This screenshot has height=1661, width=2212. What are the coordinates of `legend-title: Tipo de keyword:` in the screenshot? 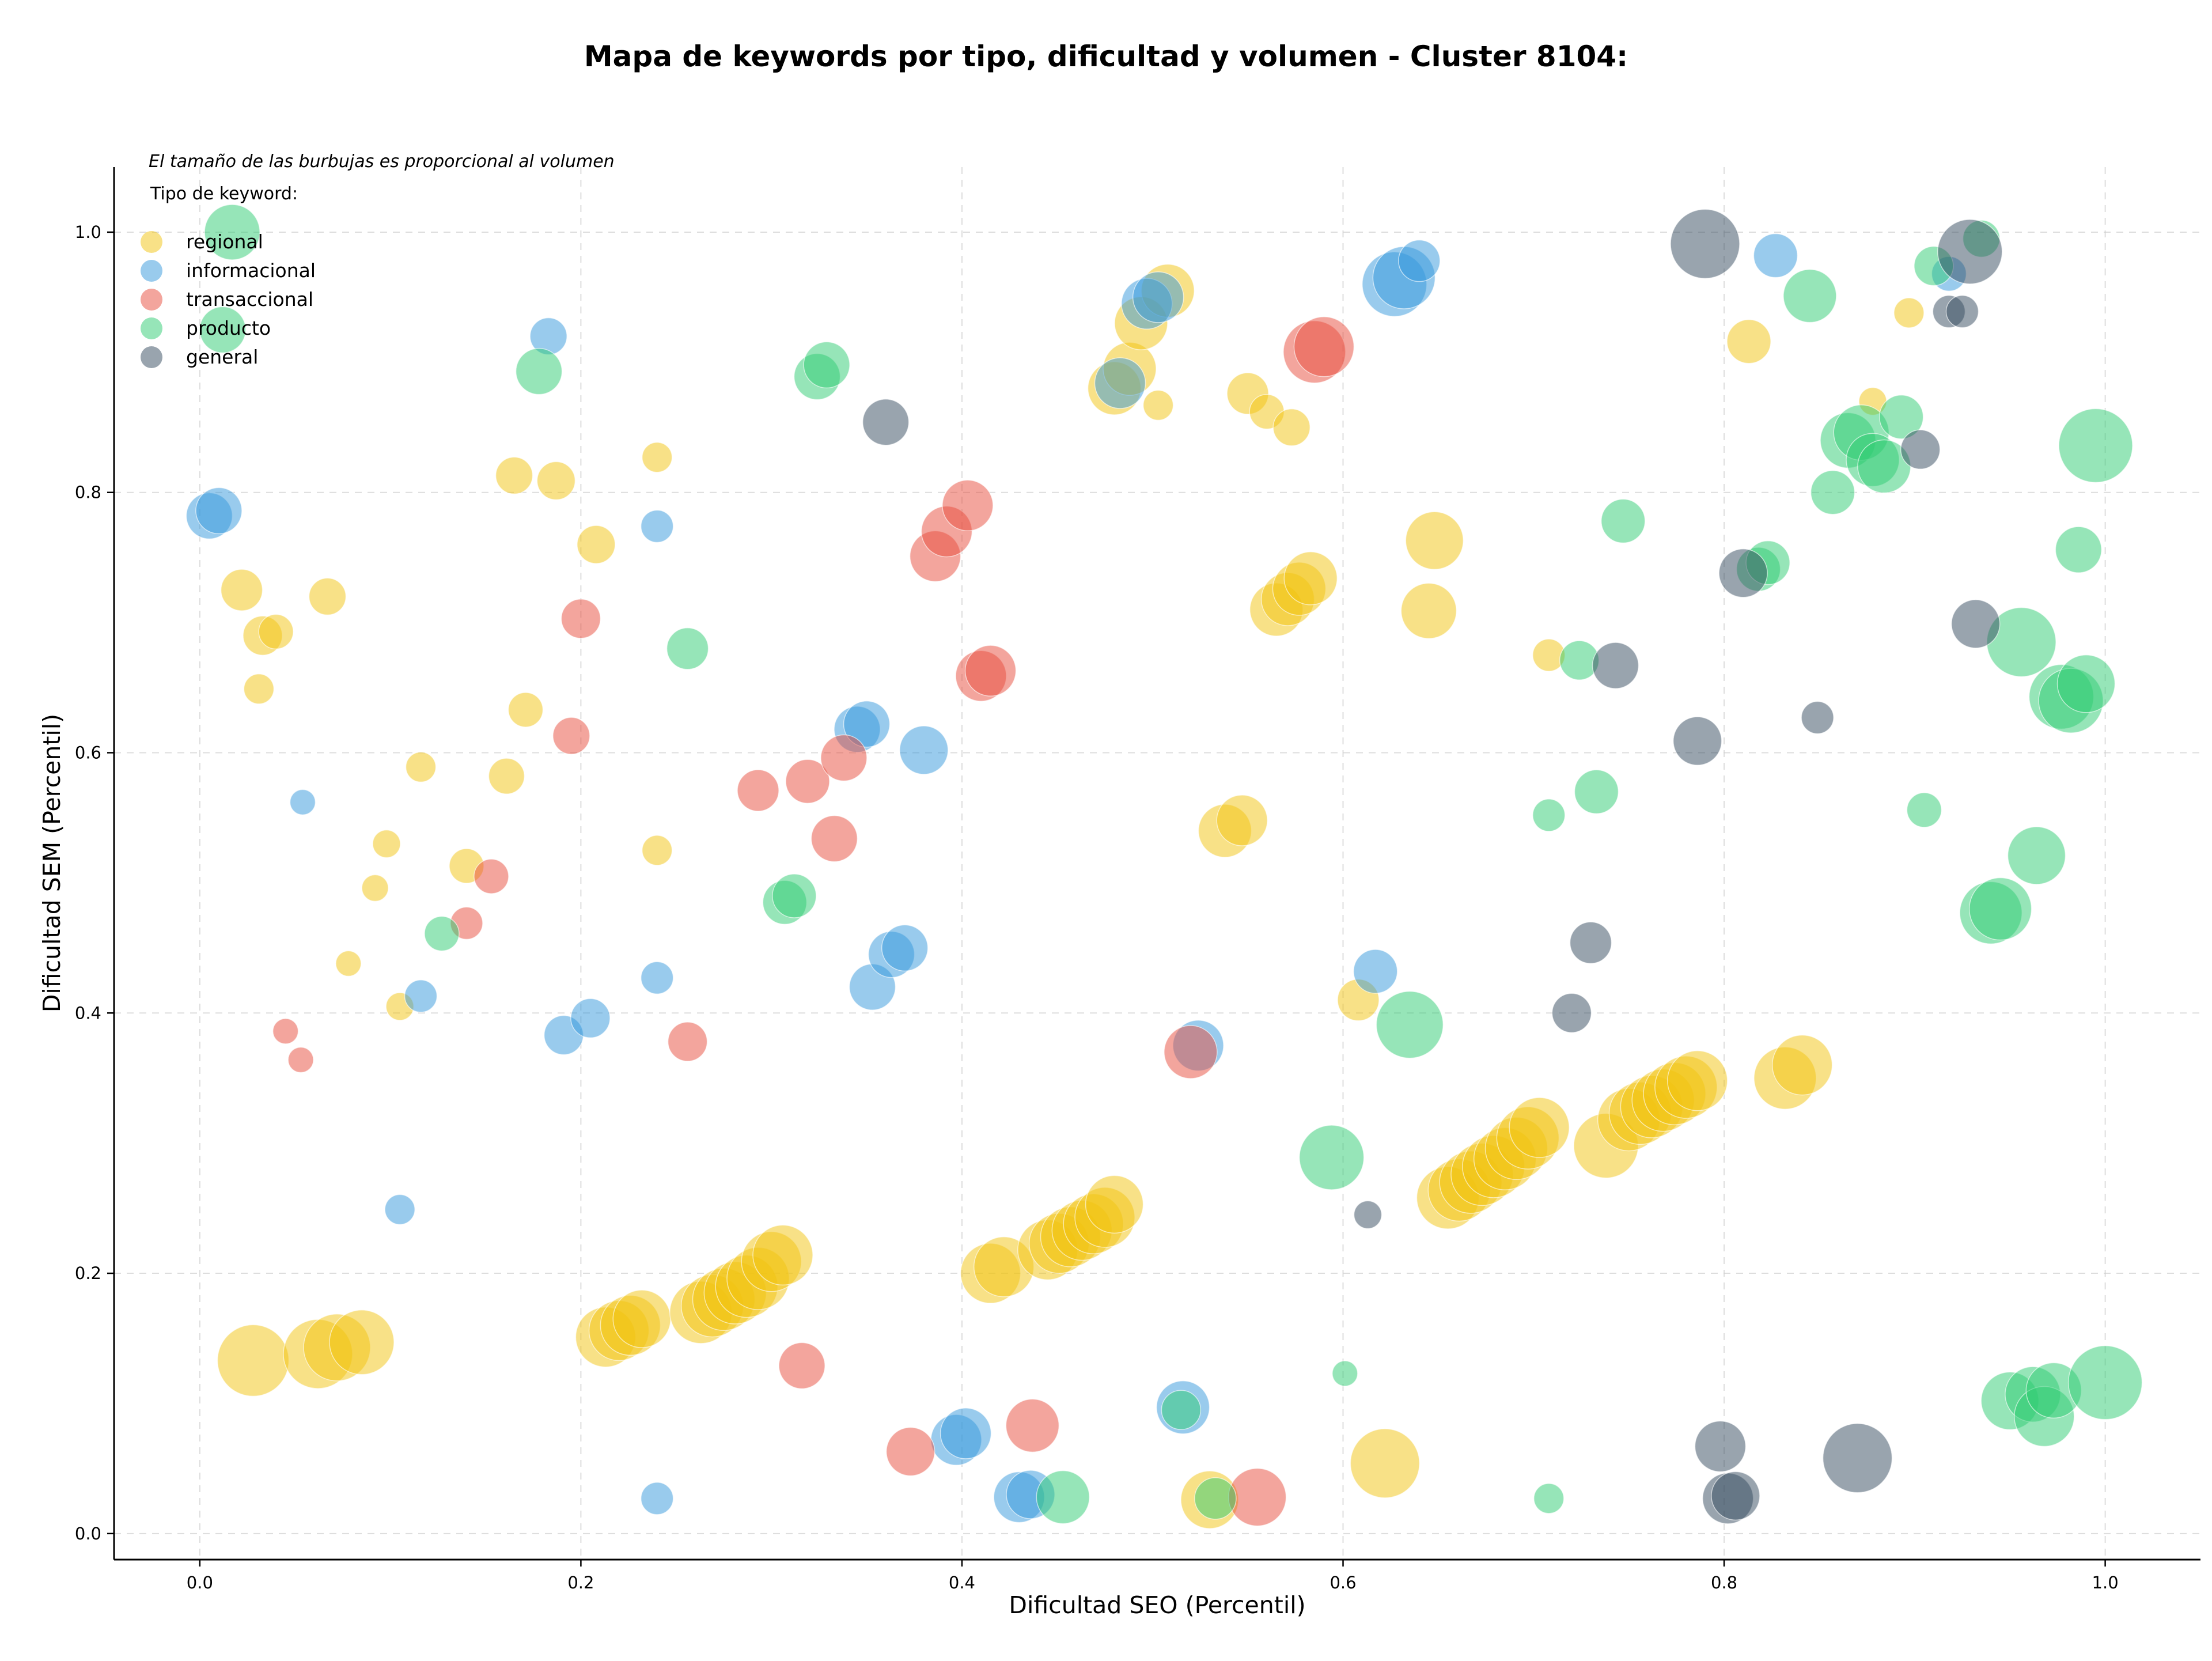 It's located at (224, 194).